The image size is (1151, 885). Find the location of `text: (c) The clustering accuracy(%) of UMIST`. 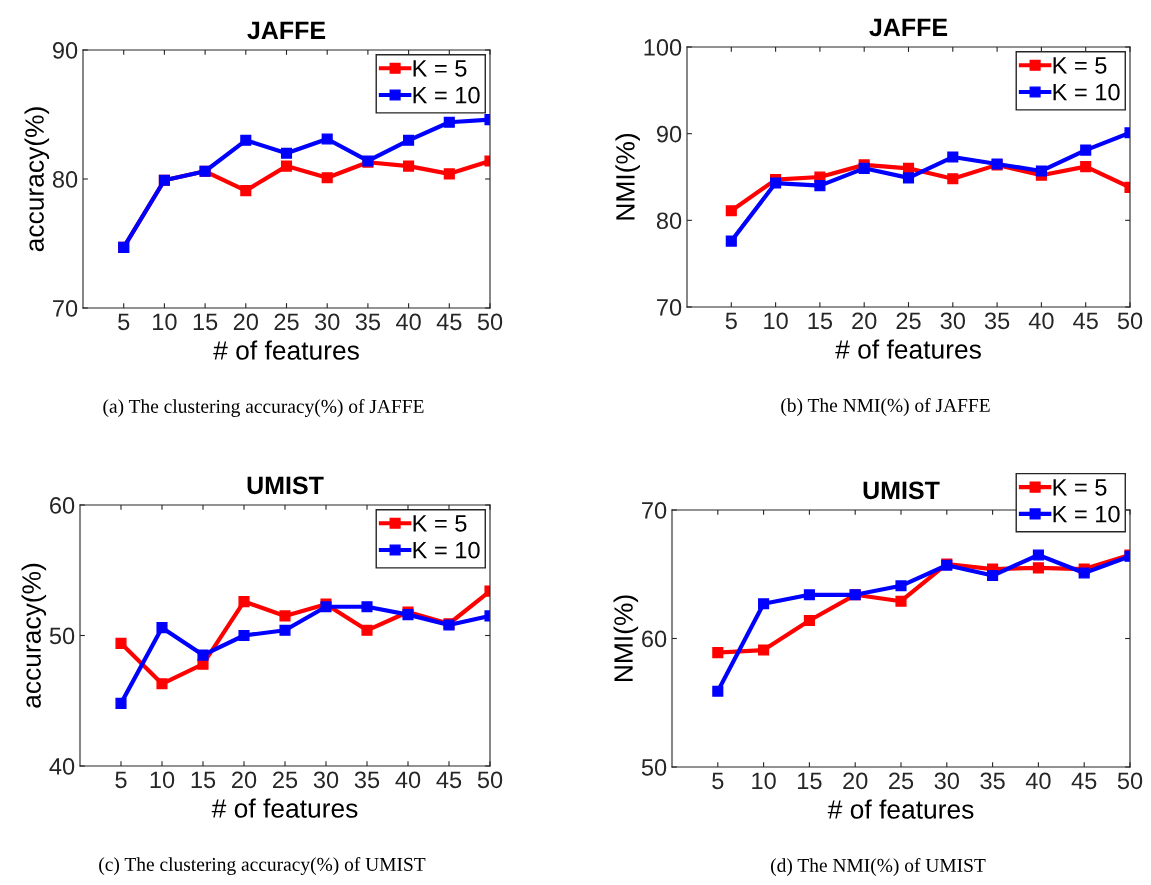

text: (c) The clustering accuracy(%) of UMIST is located at coordinates (262, 866).